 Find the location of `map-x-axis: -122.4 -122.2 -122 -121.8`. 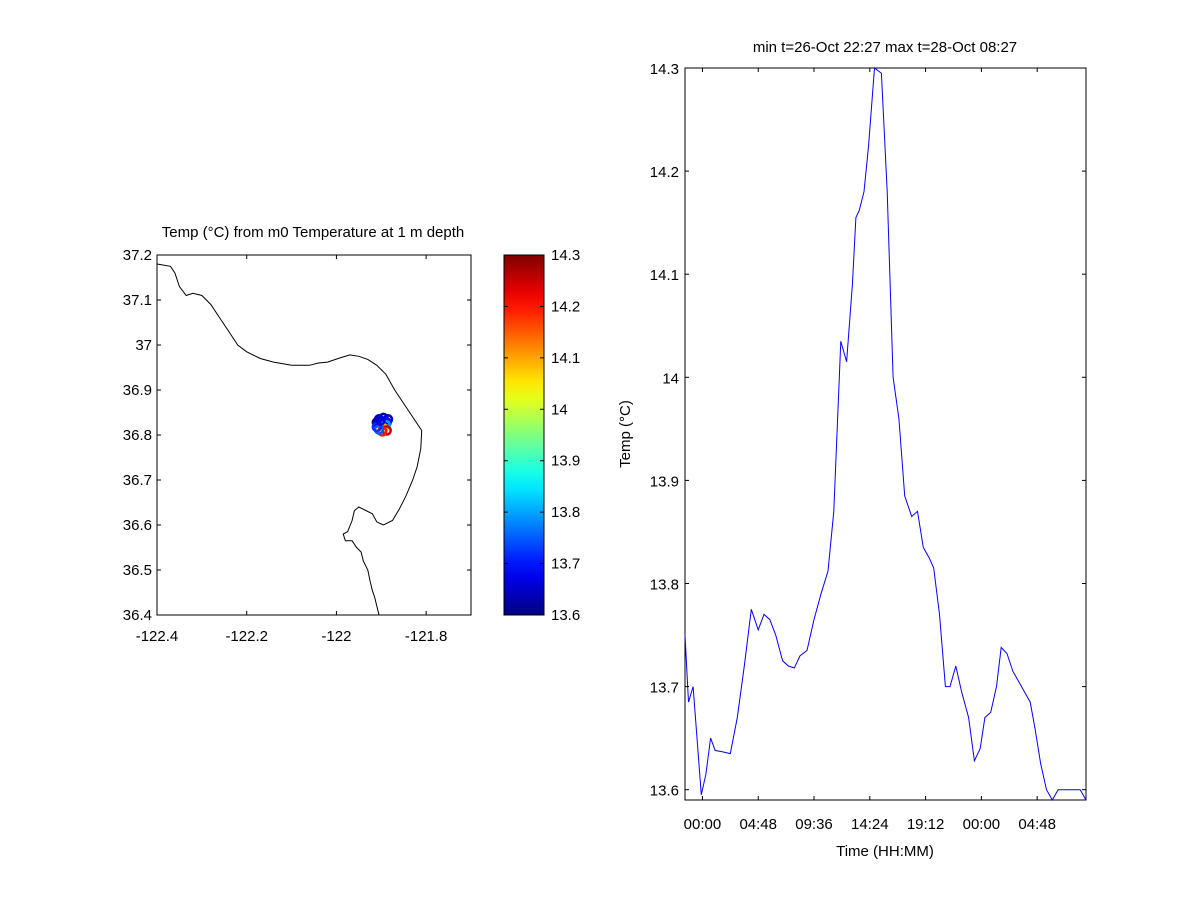

map-x-axis: -122.4 -122.2 -122 -121.8 is located at coordinates (292, 450).